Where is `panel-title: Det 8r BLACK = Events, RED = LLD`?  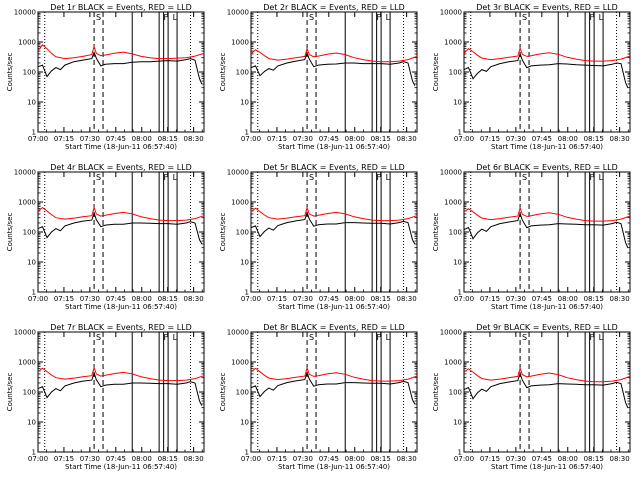
panel-title: Det 8r BLACK = Events, RED = LLD is located at coordinates (334, 327).